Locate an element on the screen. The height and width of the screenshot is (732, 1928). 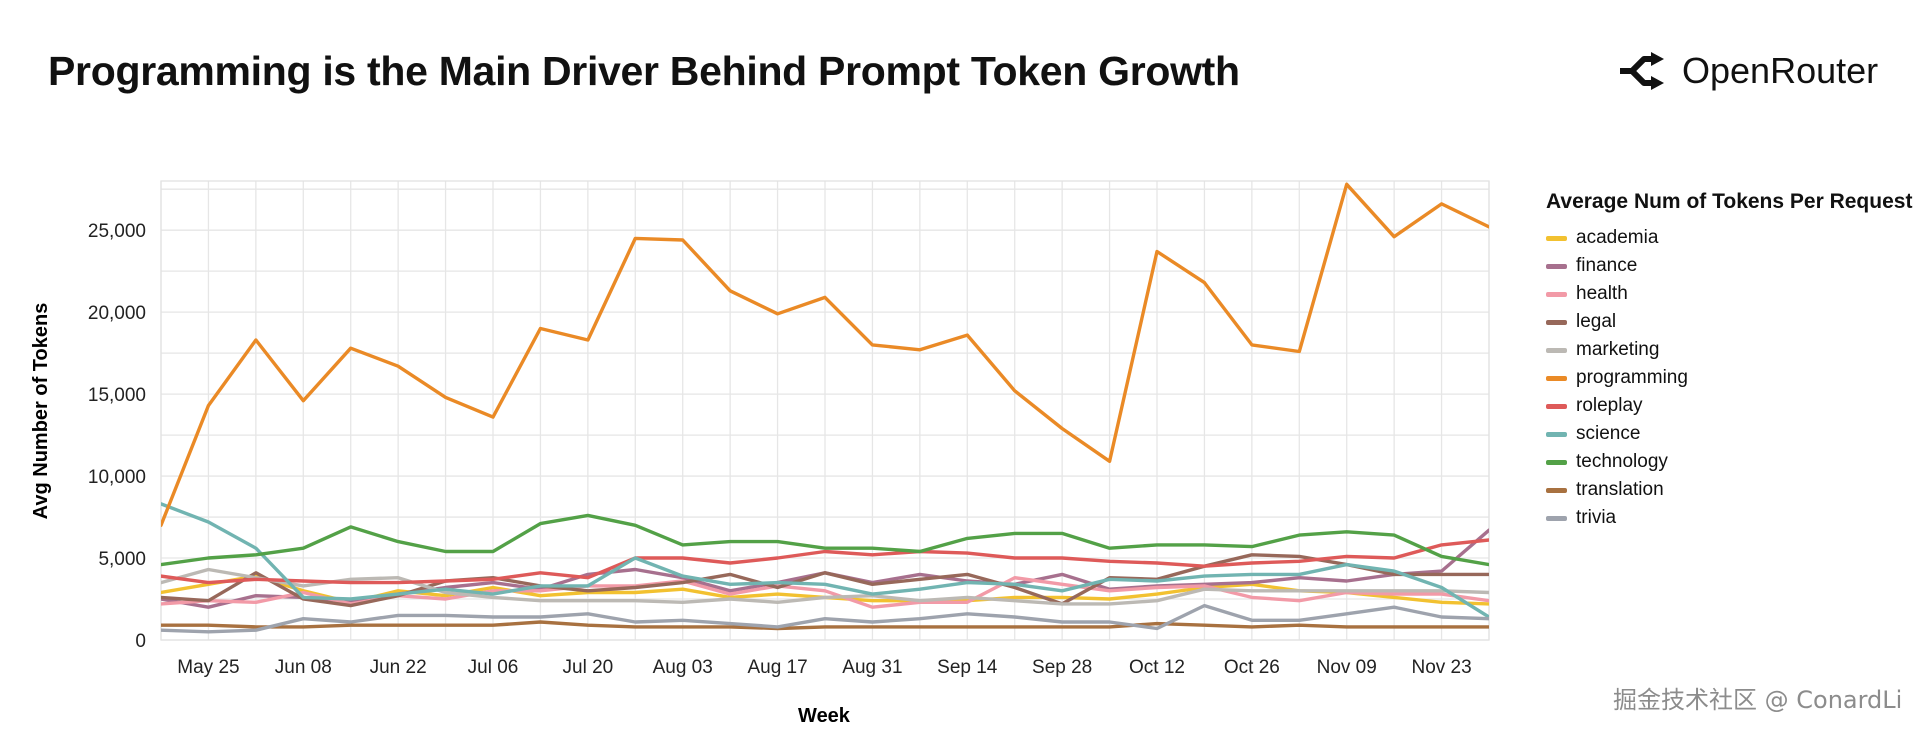
brand-logo: OpenRouter is located at coordinates (1748, 71).